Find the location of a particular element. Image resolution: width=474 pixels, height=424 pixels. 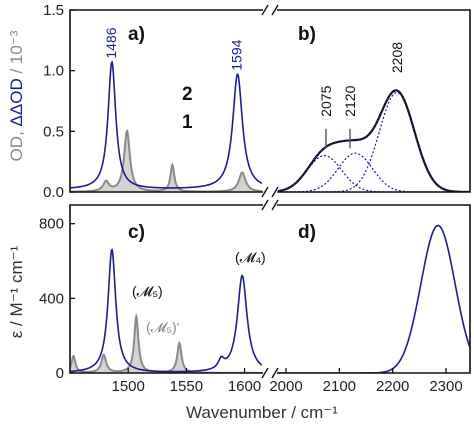

fit-line is located at coordinates (374, 140).